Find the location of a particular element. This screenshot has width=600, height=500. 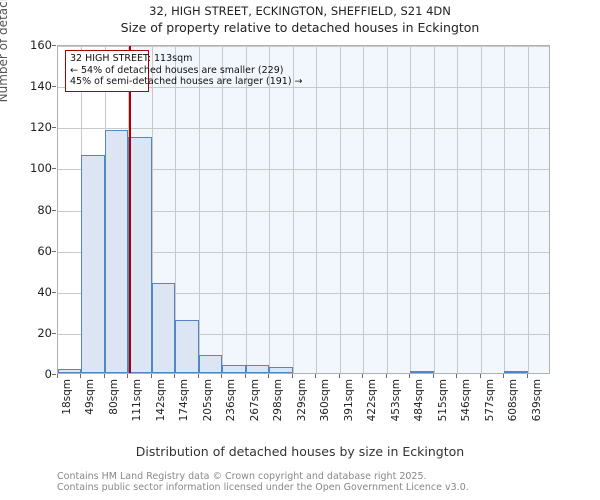

x-tick-label: 267sqm is located at coordinates (254, 400).